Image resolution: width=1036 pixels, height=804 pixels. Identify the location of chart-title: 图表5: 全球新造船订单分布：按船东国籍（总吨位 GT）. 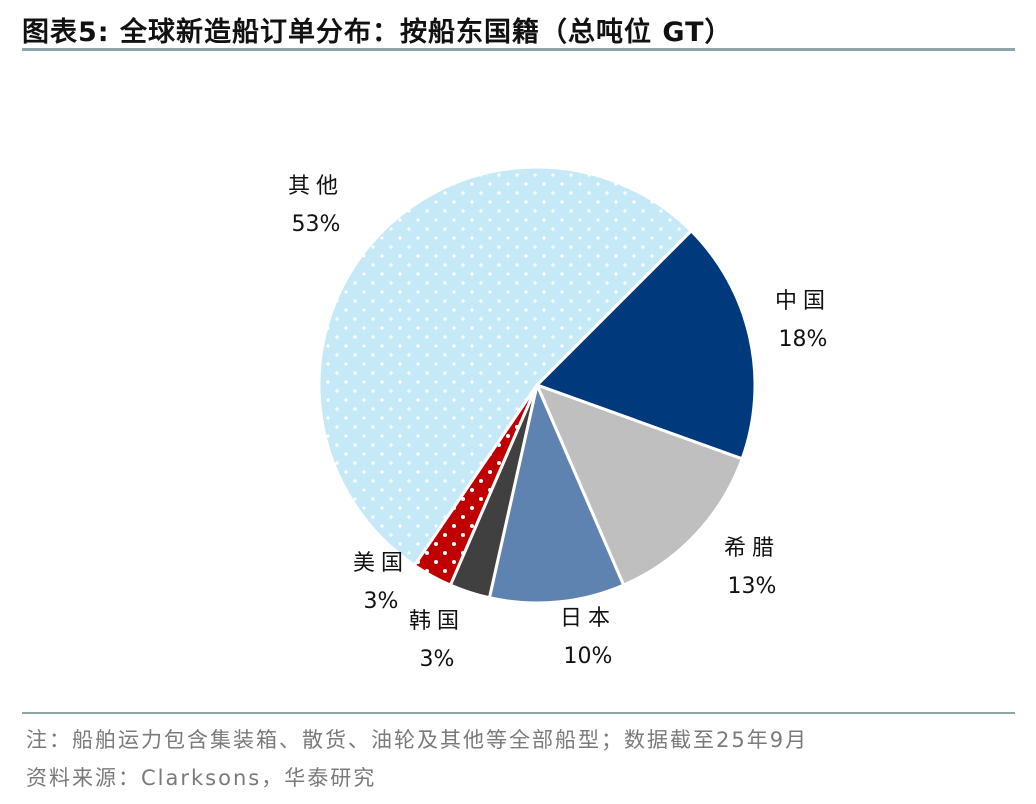
(377, 32).